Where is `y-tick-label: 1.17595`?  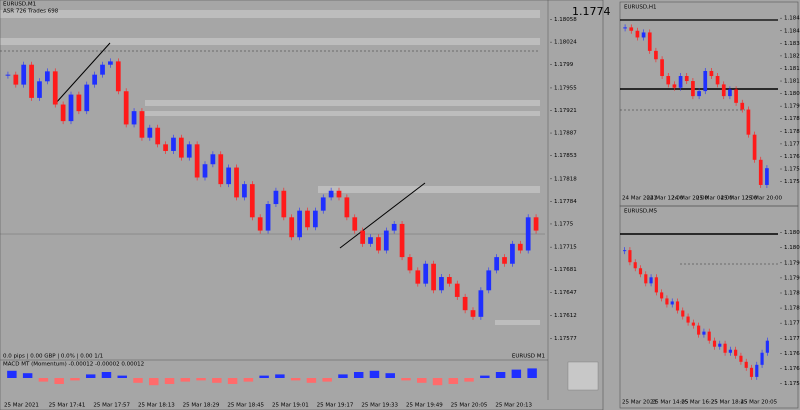
y-tick-label: 1.17595 is located at coordinates (792, 170).